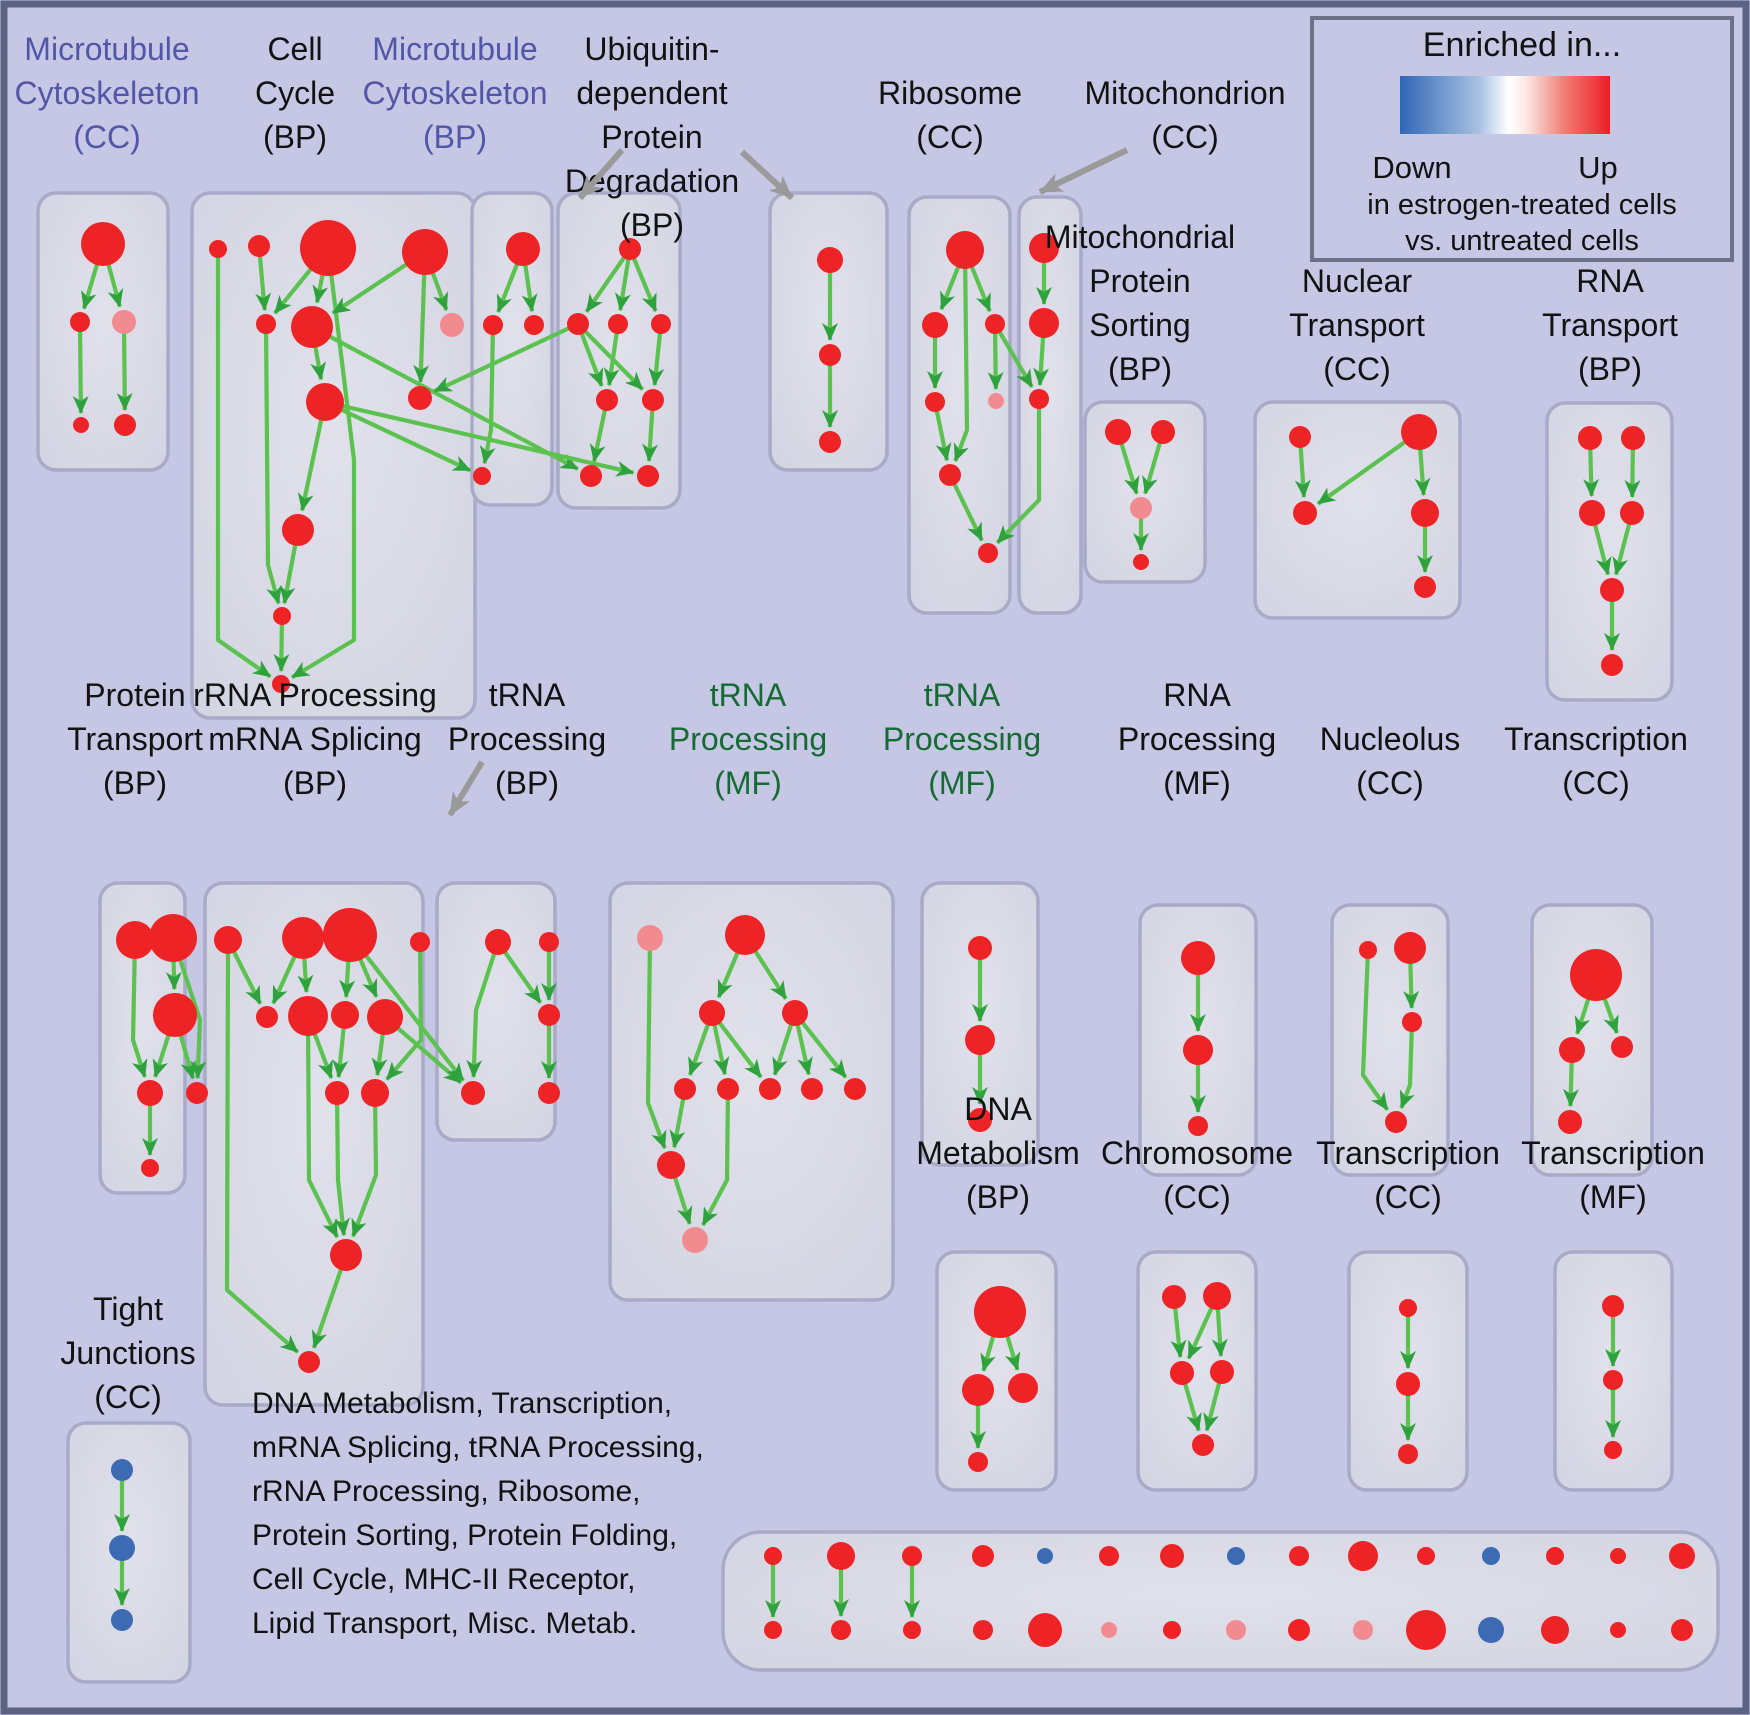  Describe the element at coordinates (128, 1309) in the screenshot. I see `cluster-label-tj-line1: Tight` at that location.